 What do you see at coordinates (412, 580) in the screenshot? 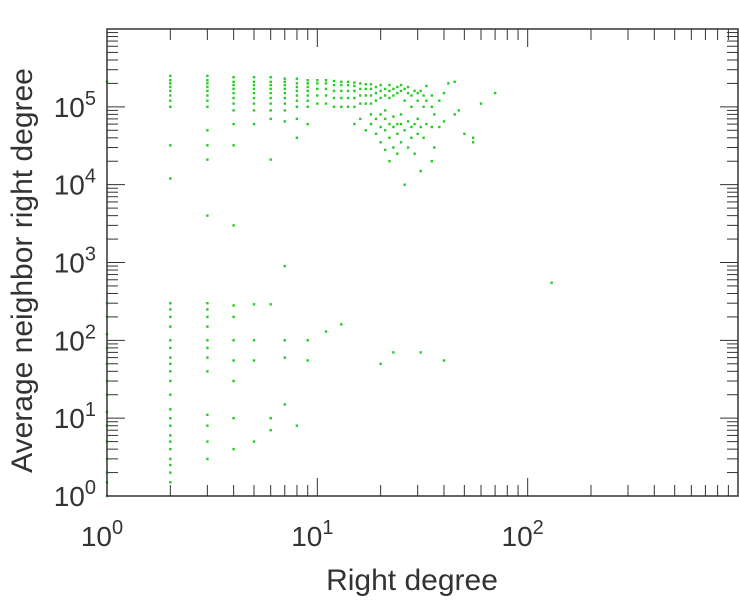
I see `x-axis-label: Right degree` at bounding box center [412, 580].